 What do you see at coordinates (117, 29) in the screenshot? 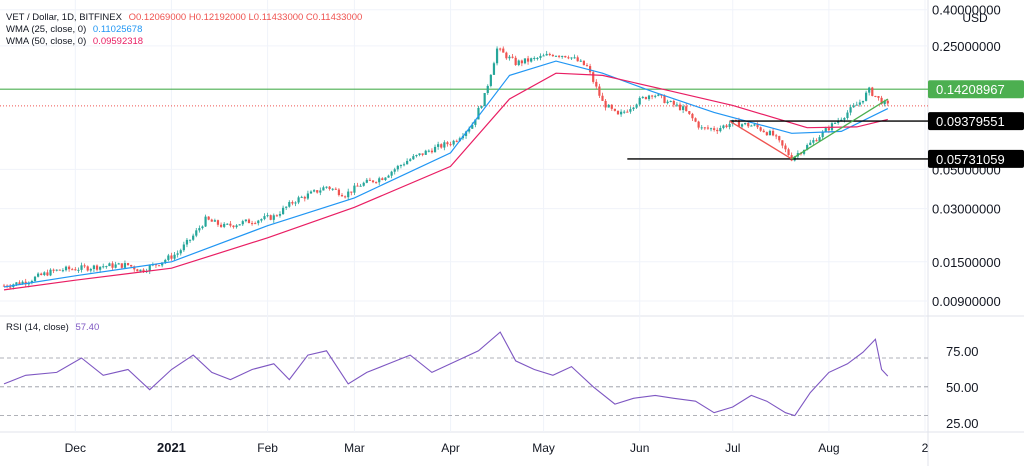
I see `wma25-value: 0.11025678` at bounding box center [117, 29].